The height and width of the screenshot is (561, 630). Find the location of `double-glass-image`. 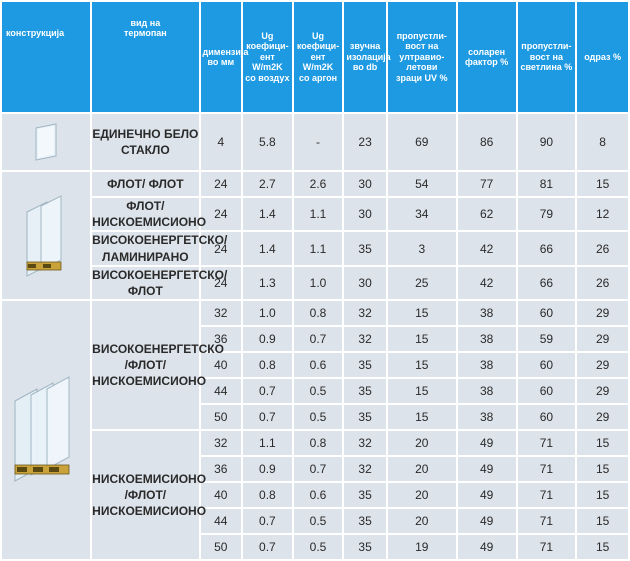

double-glass-image is located at coordinates (46, 236).